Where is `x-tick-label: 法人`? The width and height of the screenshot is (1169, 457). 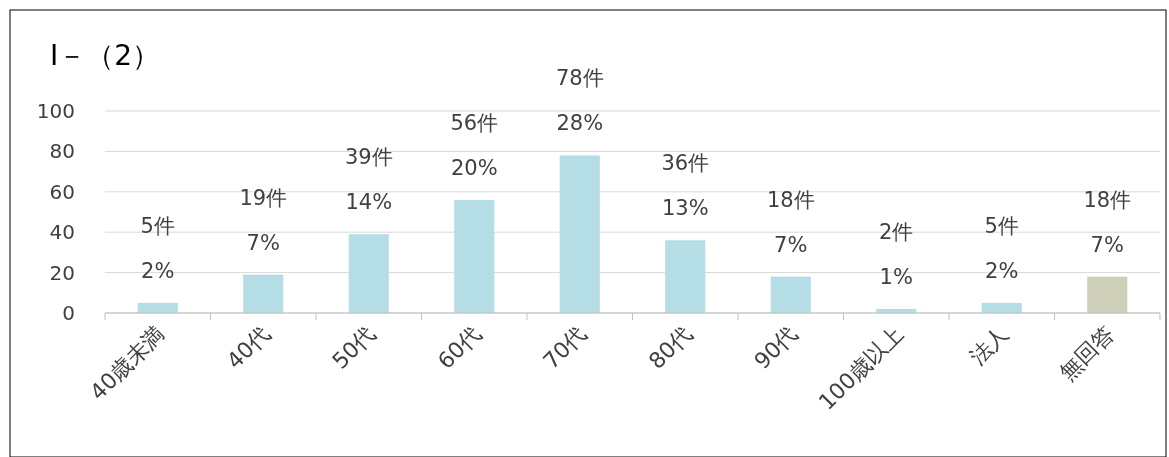
x-tick-label: 法人 is located at coordinates (989, 345).